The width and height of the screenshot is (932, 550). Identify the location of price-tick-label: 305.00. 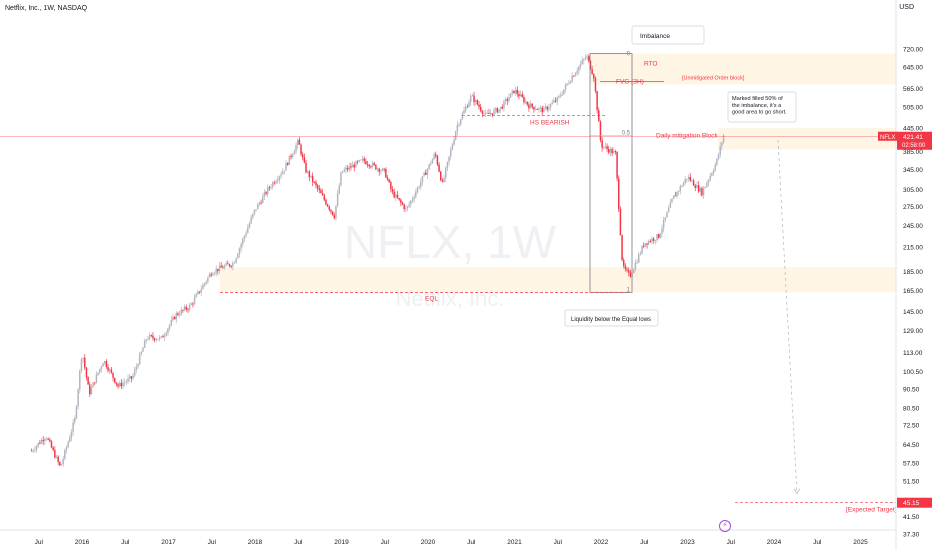
(913, 190).